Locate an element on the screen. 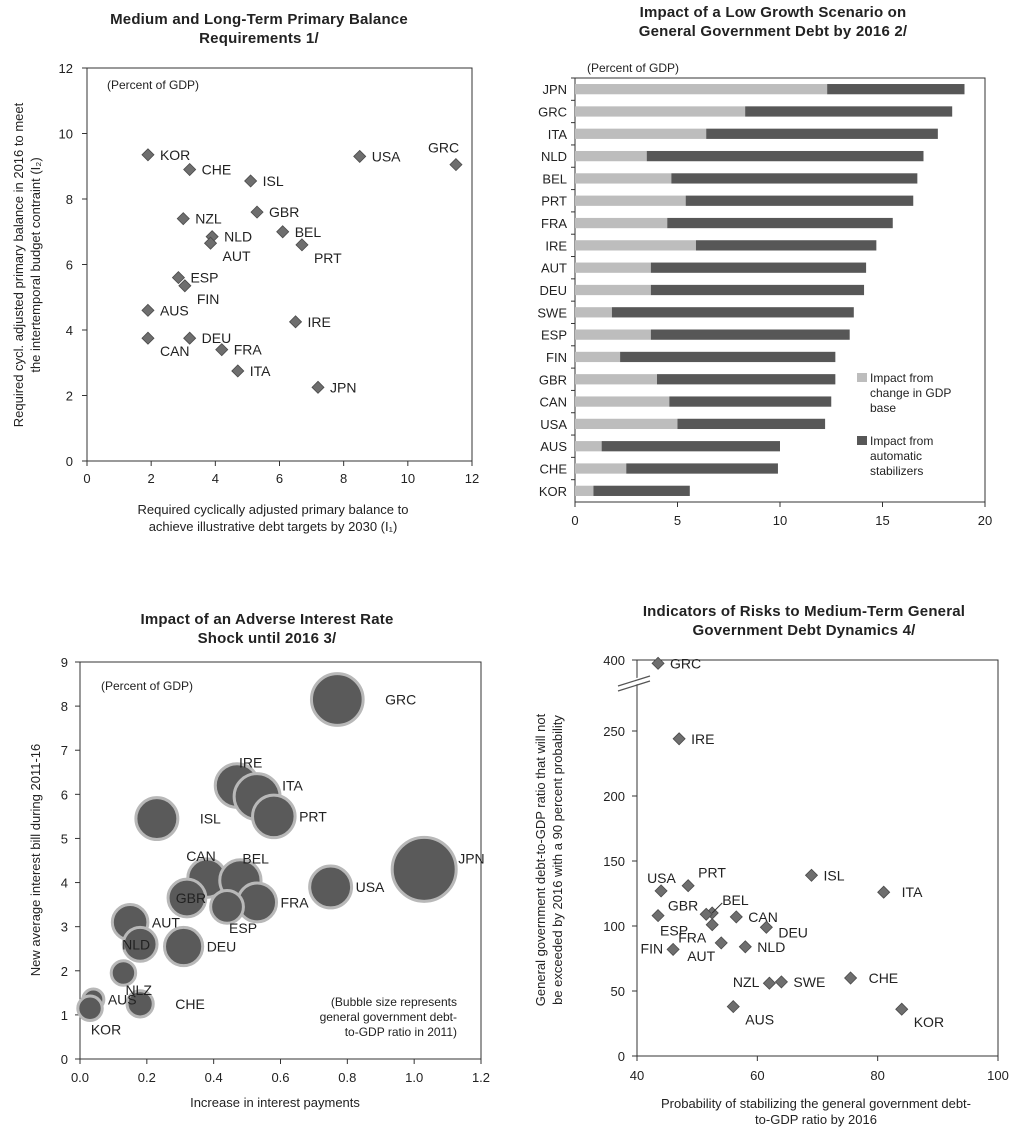 This screenshot has height=1129, width=1021. y-tick-label: 400 is located at coordinates (614, 660).